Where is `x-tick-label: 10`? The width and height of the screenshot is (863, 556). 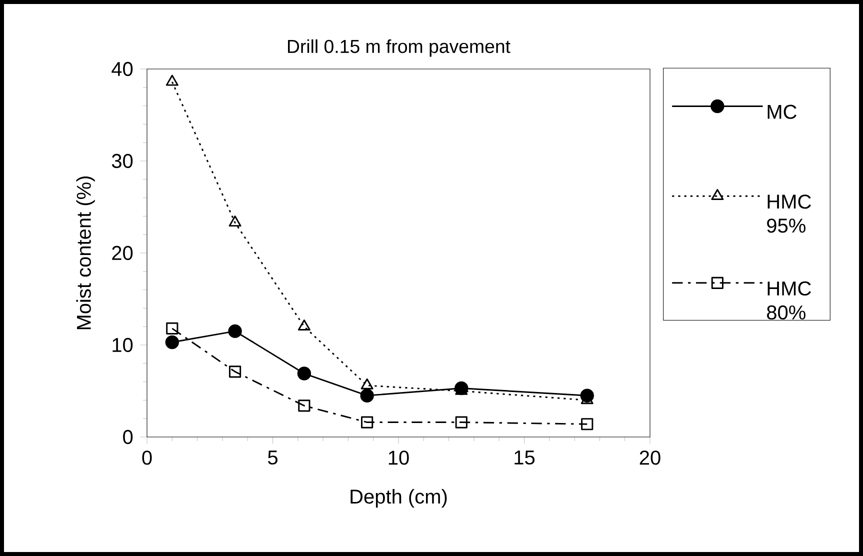
x-tick-label: 10 is located at coordinates (398, 457).